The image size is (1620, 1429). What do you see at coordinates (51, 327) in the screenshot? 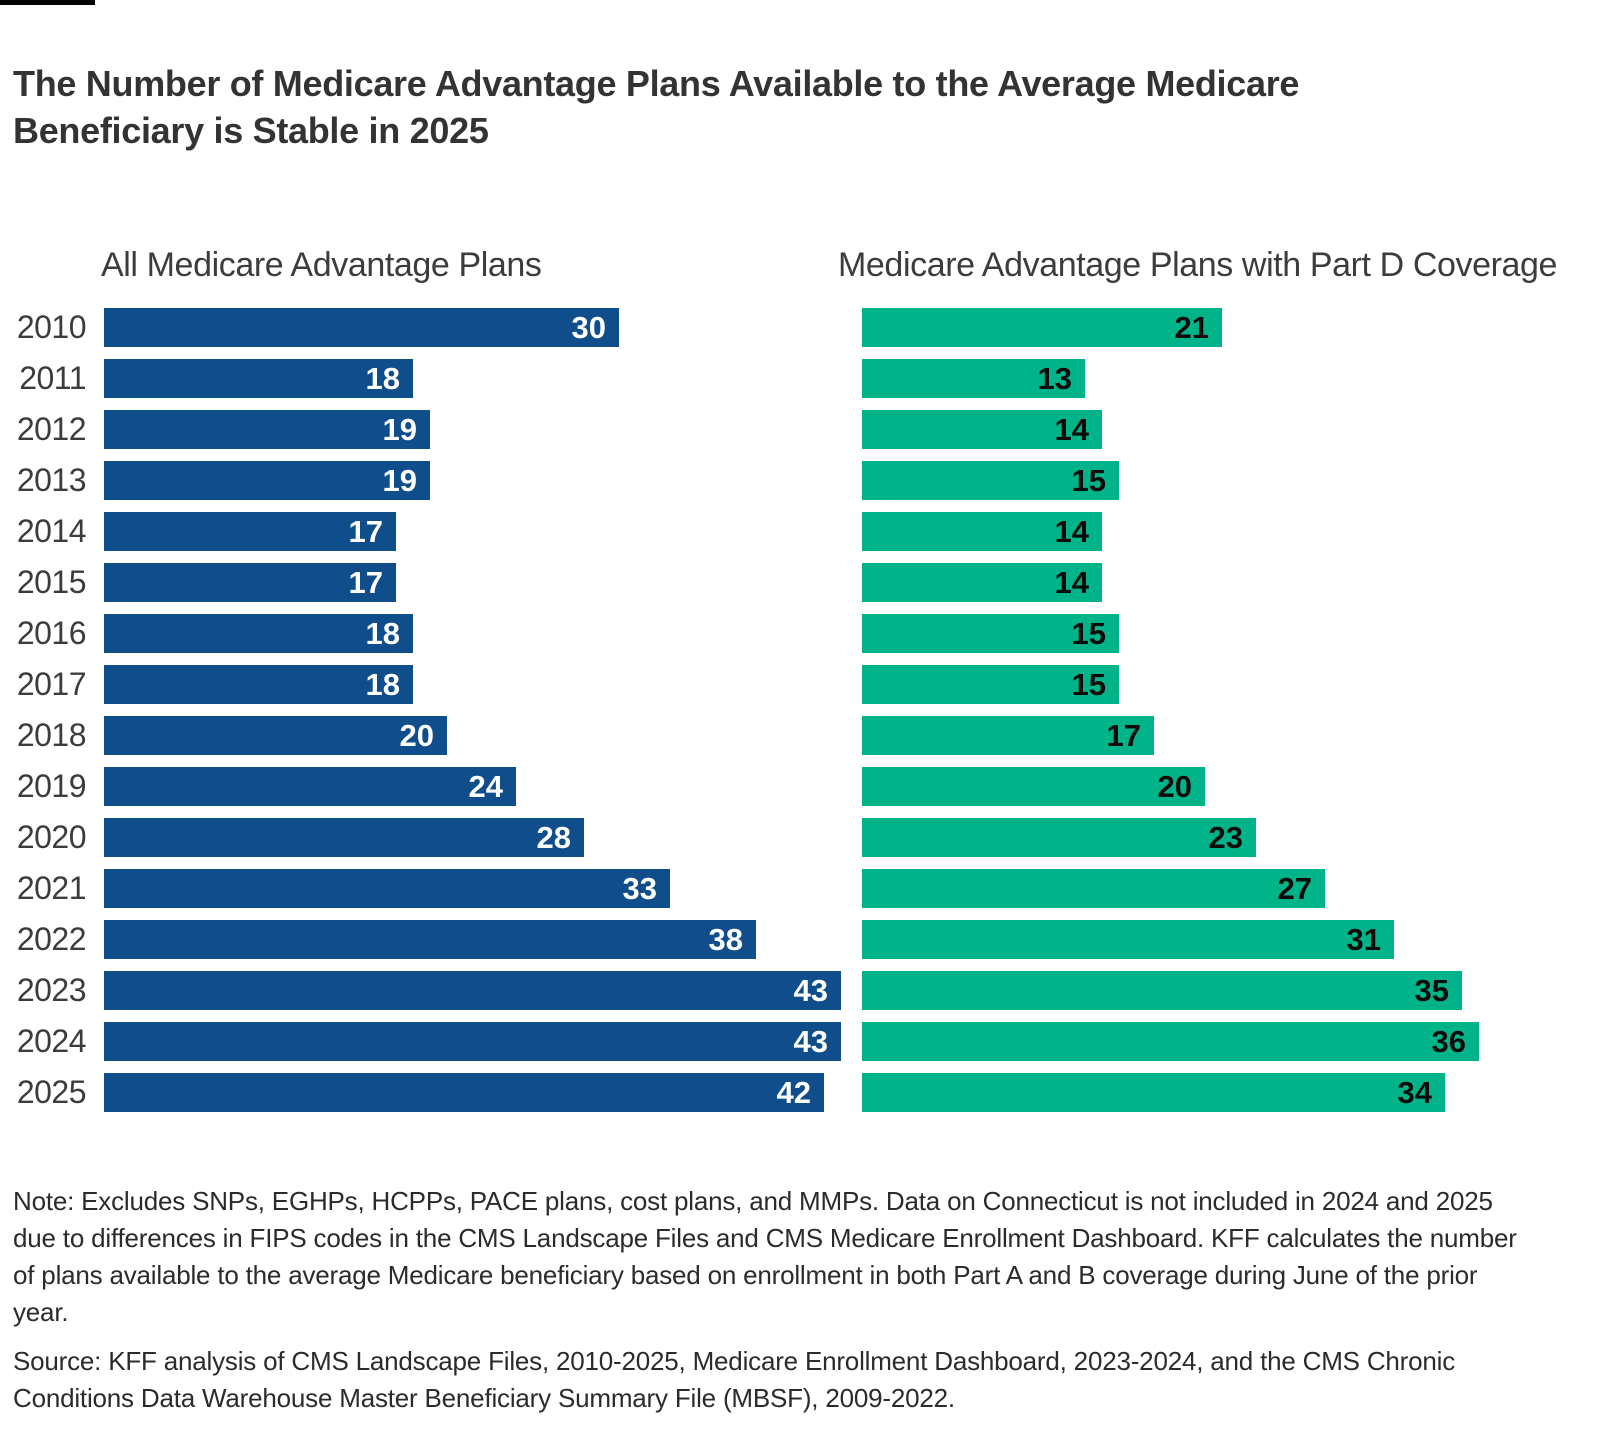
I see `year-label: 2010` at bounding box center [51, 327].